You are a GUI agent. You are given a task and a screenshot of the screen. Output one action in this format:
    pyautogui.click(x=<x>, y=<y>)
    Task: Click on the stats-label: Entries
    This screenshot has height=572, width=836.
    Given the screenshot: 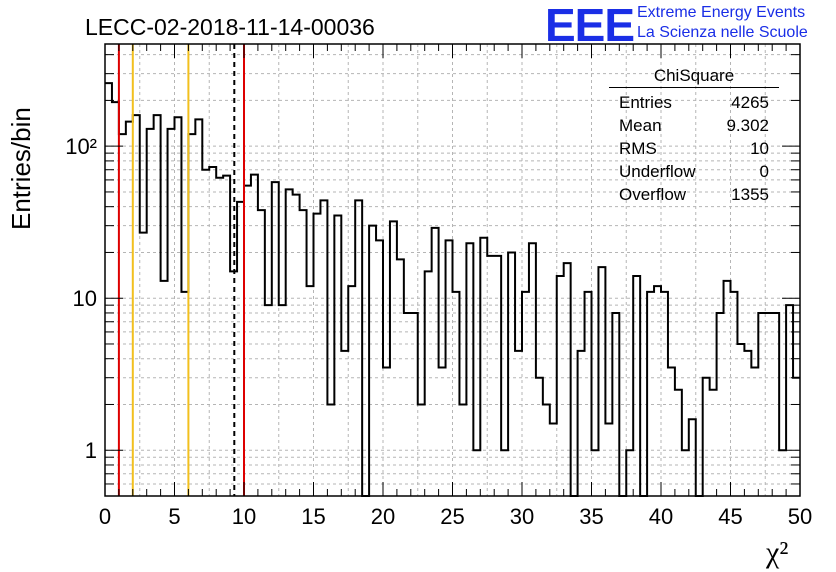 What is the action you would take?
    pyautogui.click(x=645, y=102)
    